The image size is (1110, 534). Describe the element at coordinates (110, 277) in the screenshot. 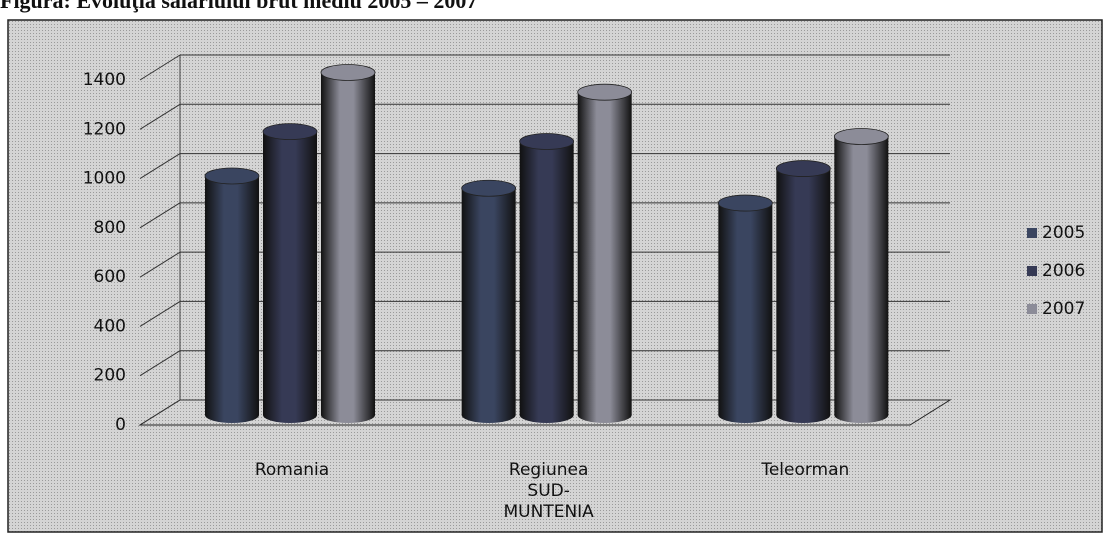

I see `y-tick-label: 600` at that location.